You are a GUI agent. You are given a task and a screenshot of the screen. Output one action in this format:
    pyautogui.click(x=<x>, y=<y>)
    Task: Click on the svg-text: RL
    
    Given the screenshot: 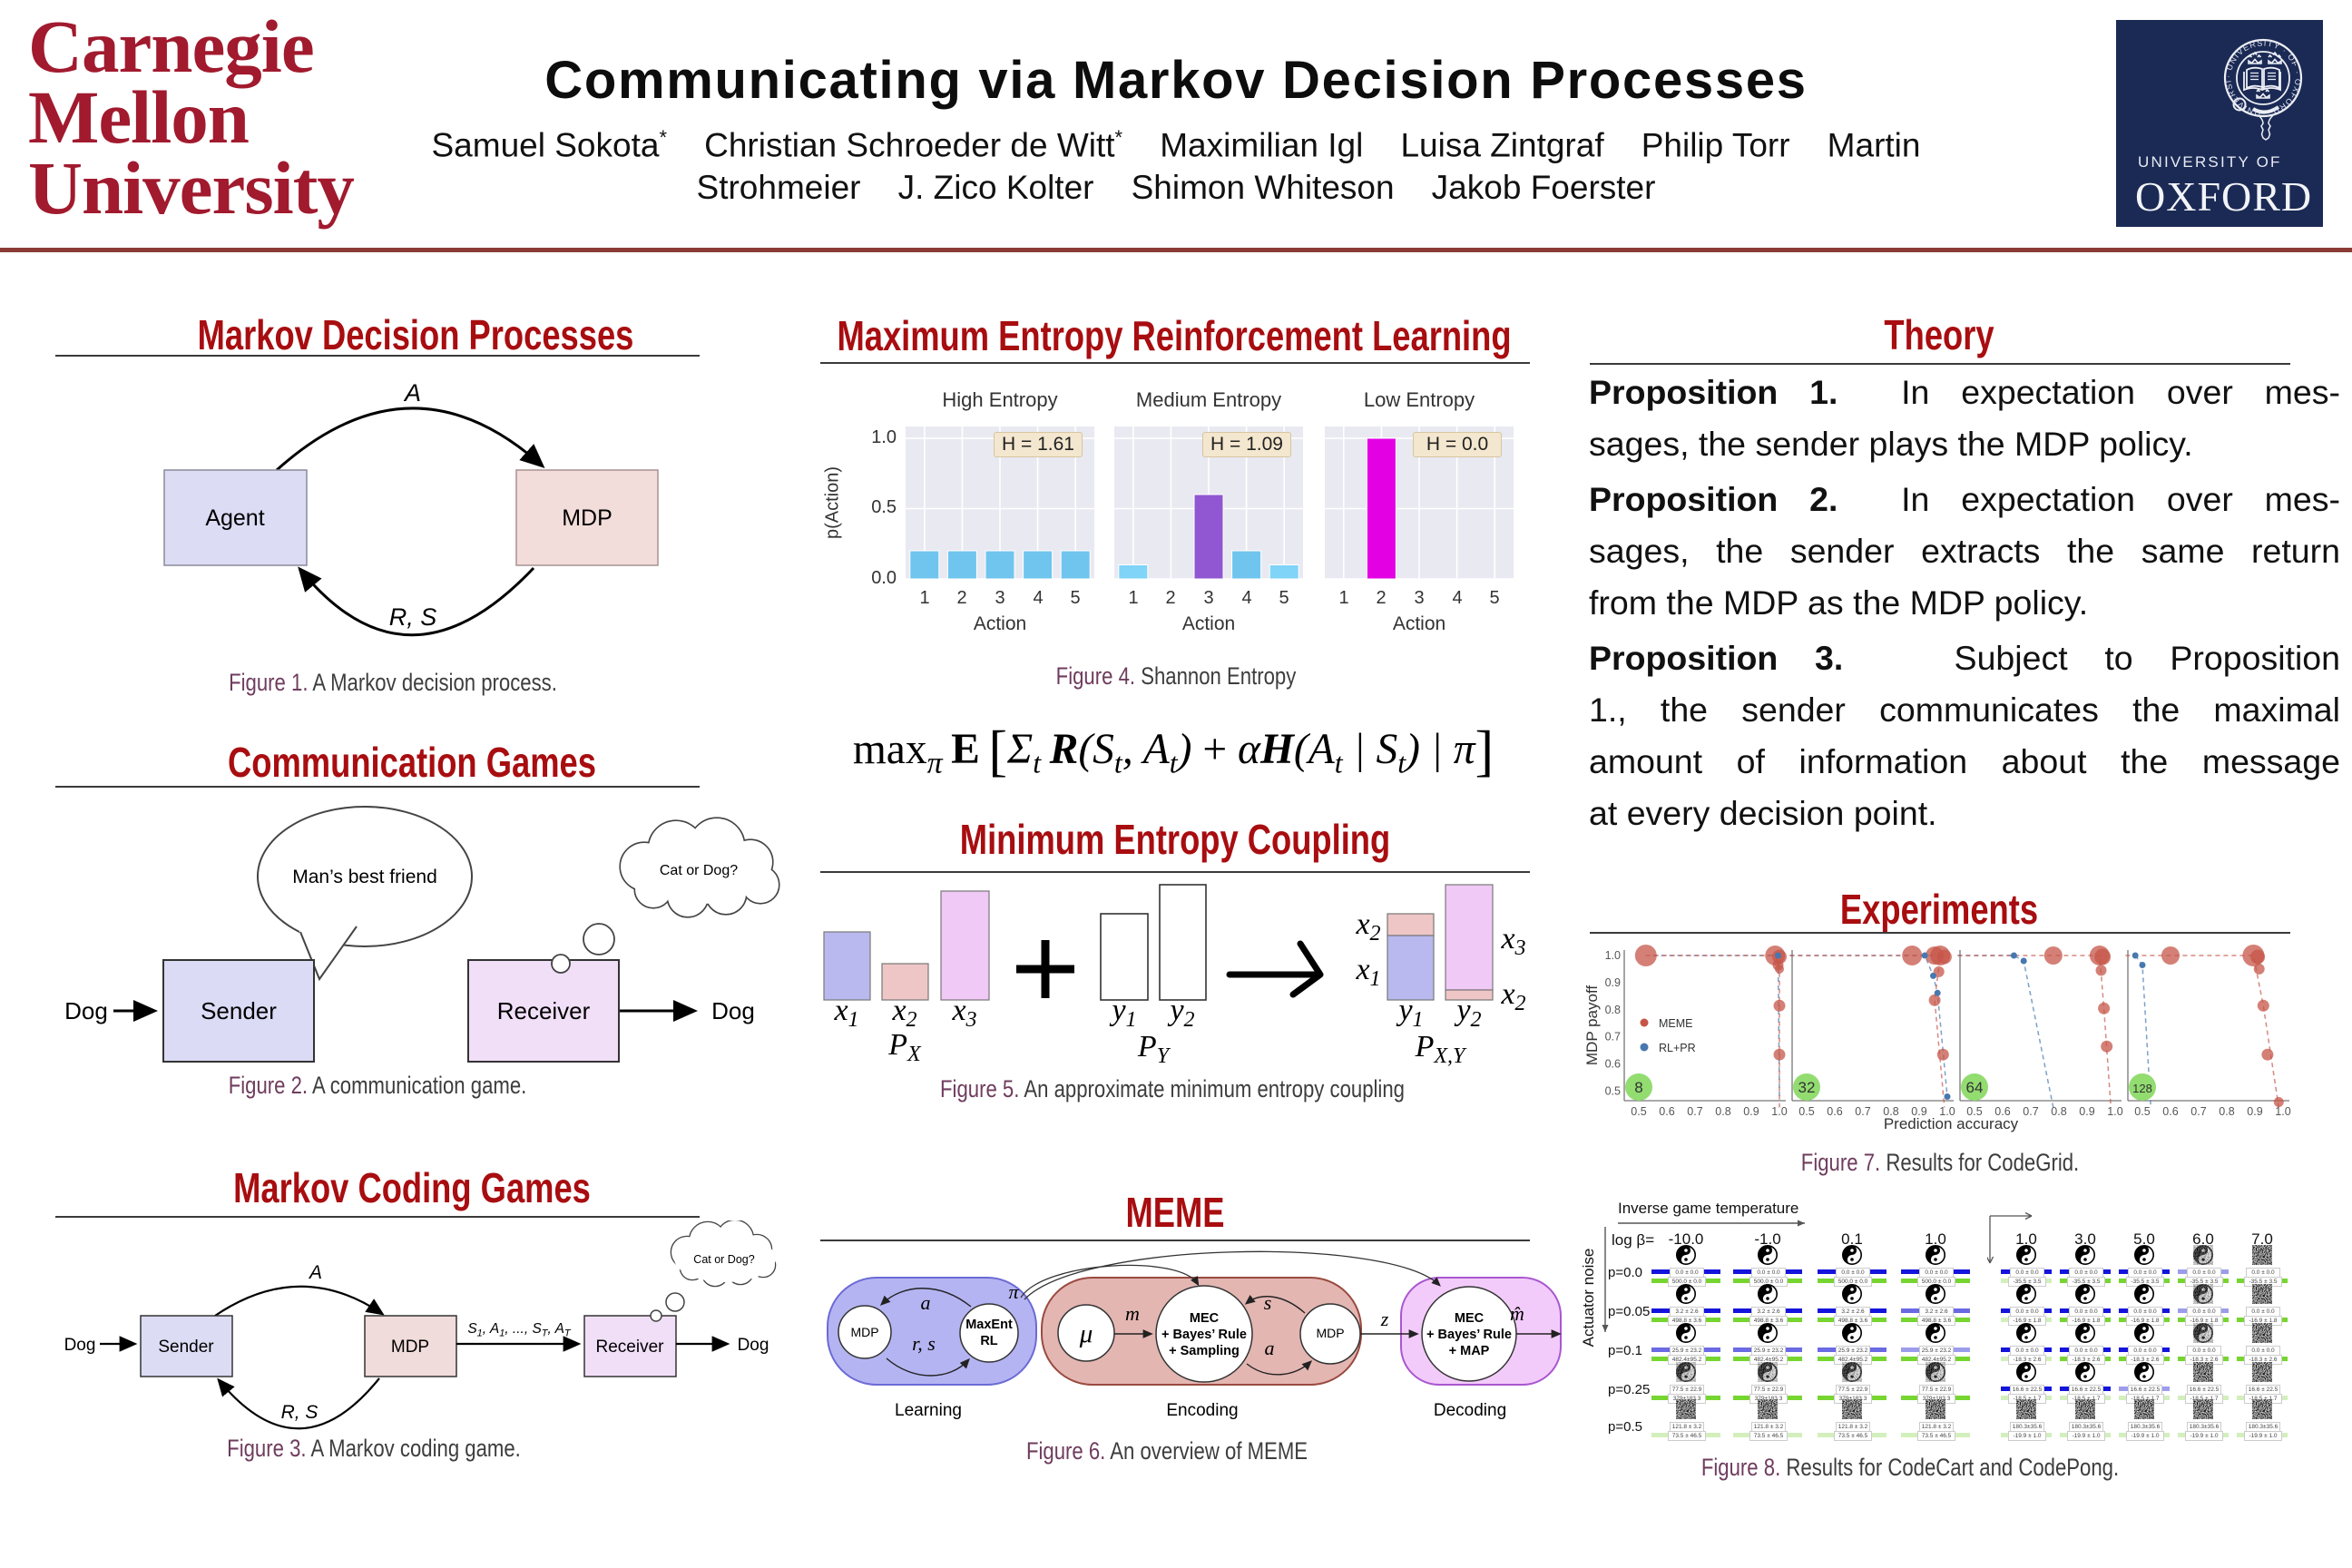 What is the action you would take?
    pyautogui.click(x=988, y=1341)
    